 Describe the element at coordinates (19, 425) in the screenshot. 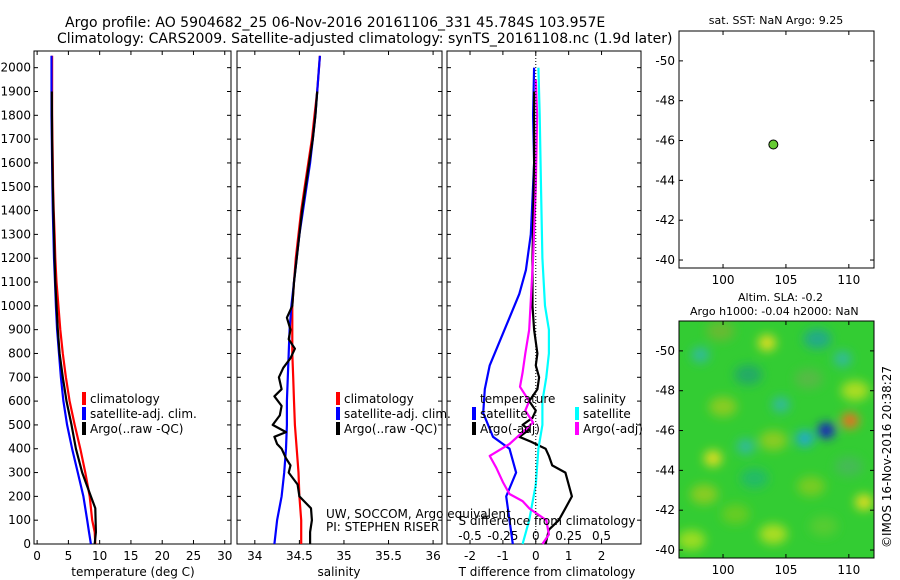

I see `y-tick-label: 500` at that location.